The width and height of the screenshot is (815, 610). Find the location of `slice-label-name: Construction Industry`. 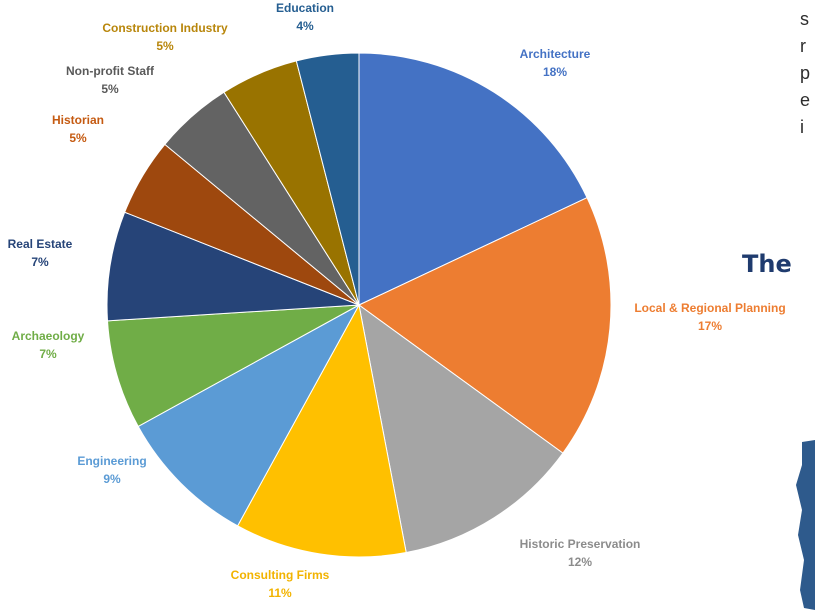

slice-label-name: Construction Industry is located at coordinates (165, 28).